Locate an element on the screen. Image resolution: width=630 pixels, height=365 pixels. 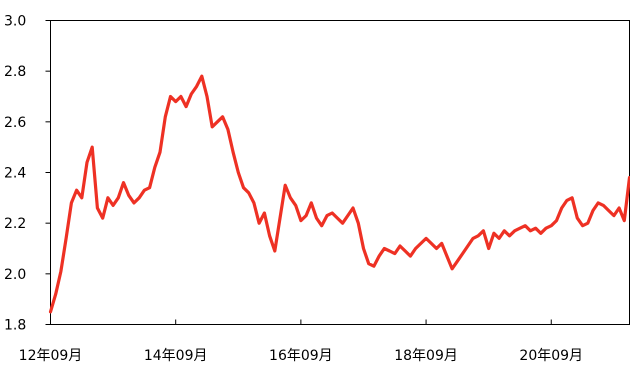
x-tick-label: 12年09月 is located at coordinates (51, 356).